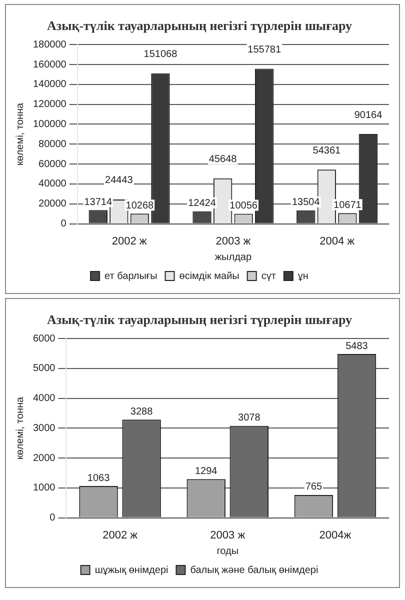  Describe the element at coordinates (233, 257) in the screenshot. I see `x-axis-title: жылдар` at that location.